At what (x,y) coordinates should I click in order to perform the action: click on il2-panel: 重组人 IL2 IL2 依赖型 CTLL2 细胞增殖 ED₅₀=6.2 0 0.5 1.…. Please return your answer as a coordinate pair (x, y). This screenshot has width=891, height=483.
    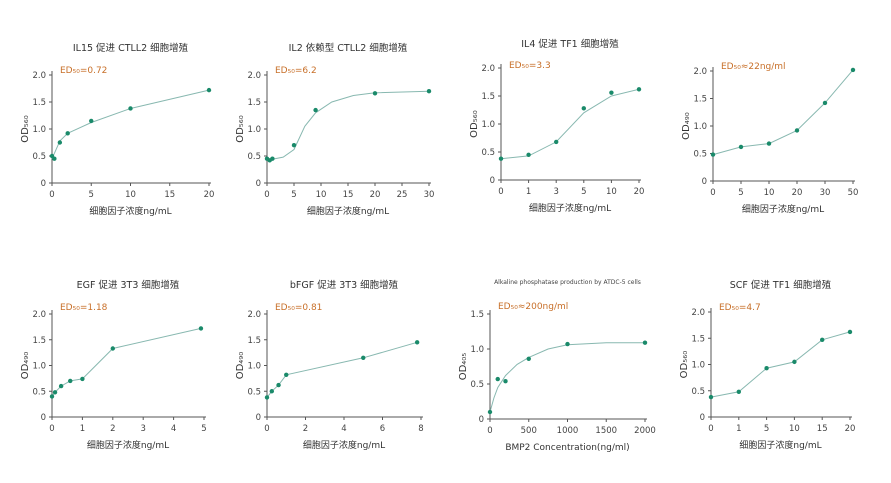
    Looking at the image, I should click on (344, 128).